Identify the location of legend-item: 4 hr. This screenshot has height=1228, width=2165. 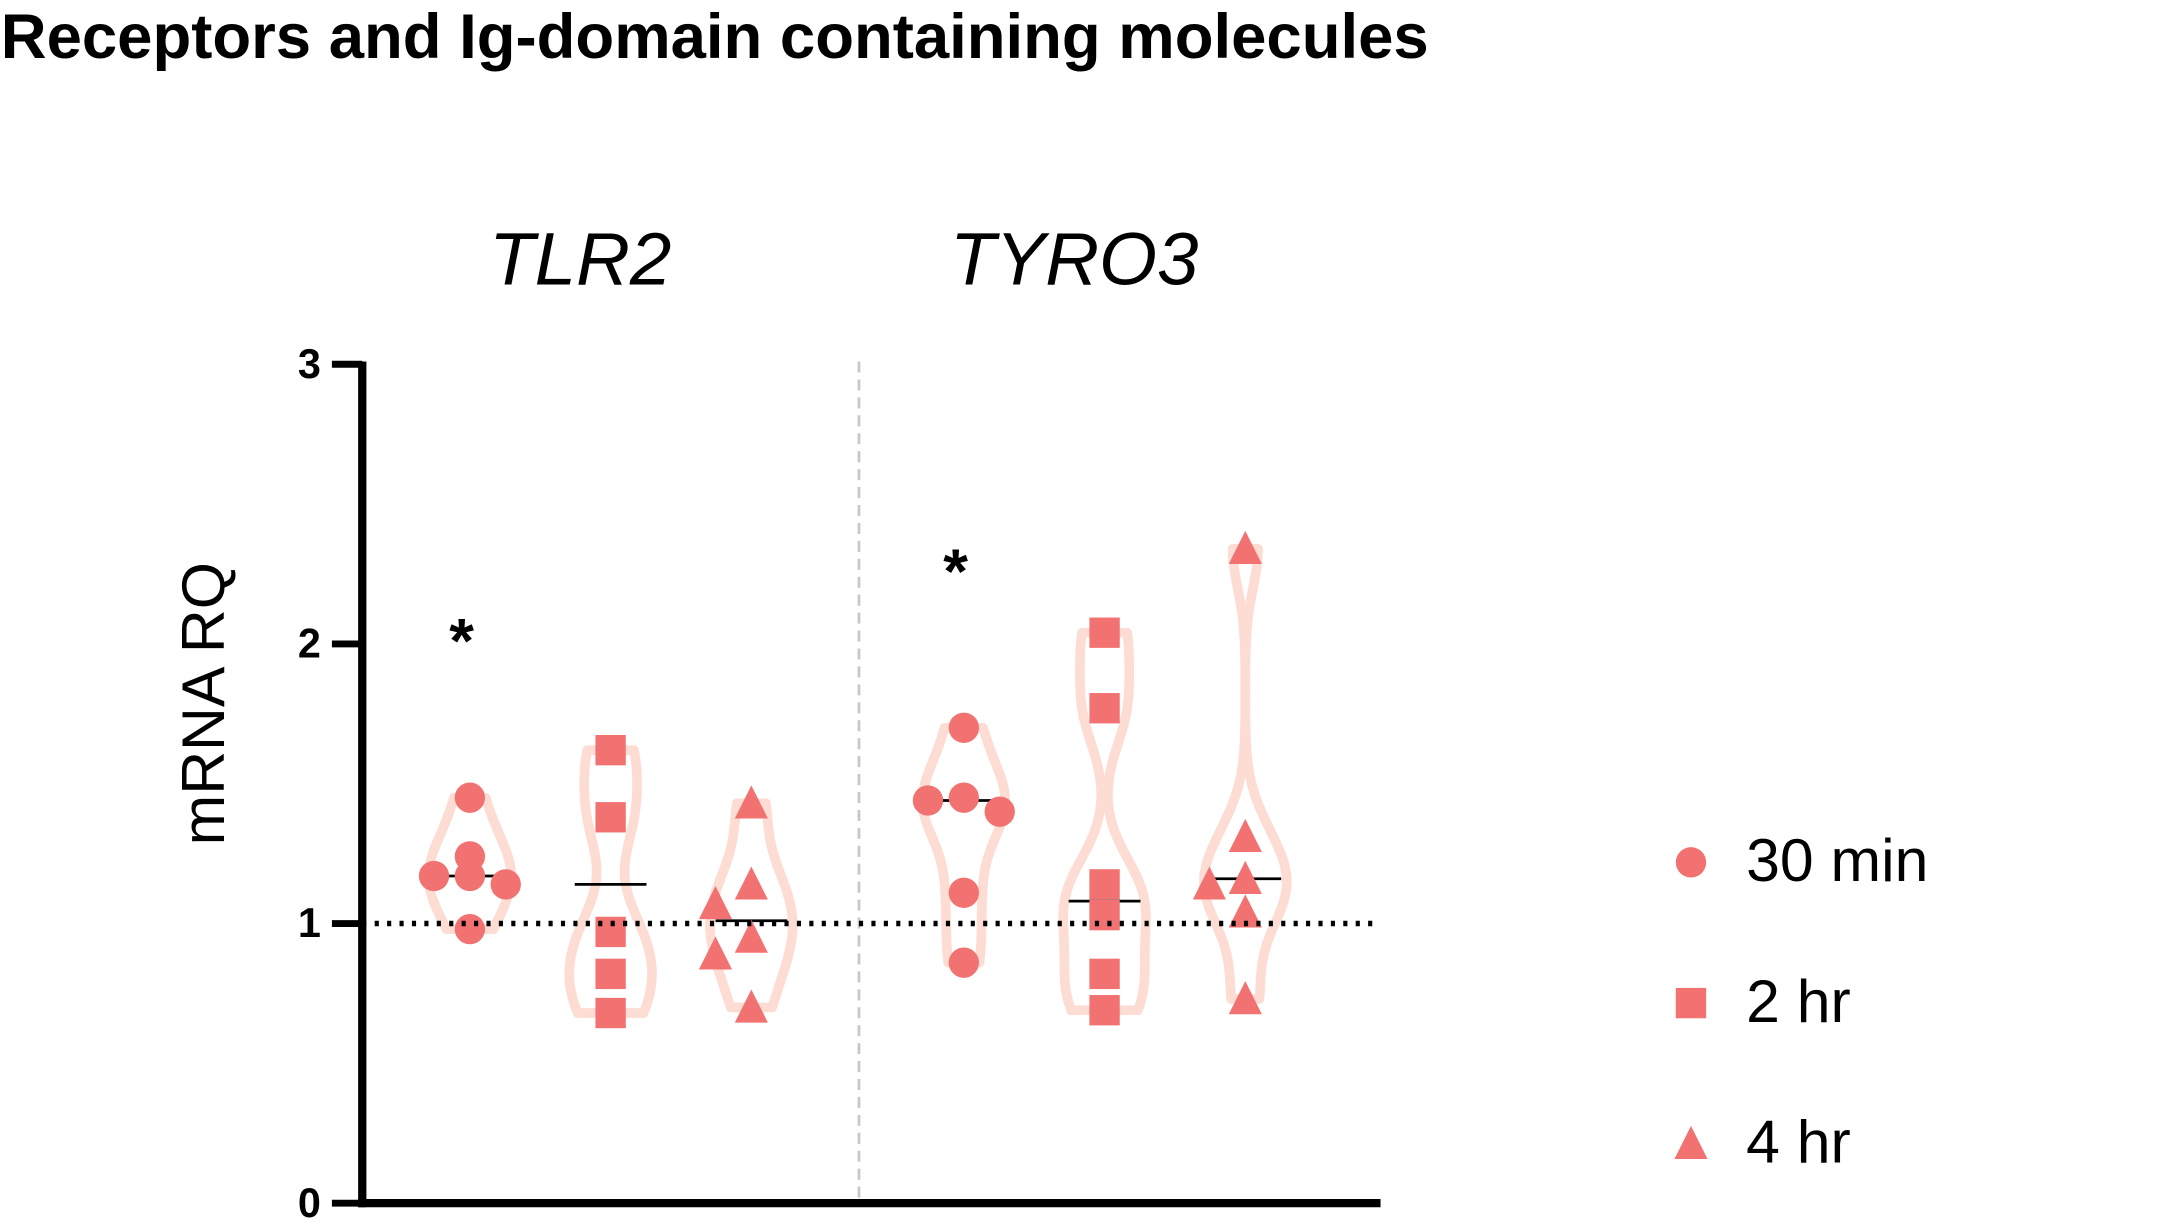
(1798, 1142).